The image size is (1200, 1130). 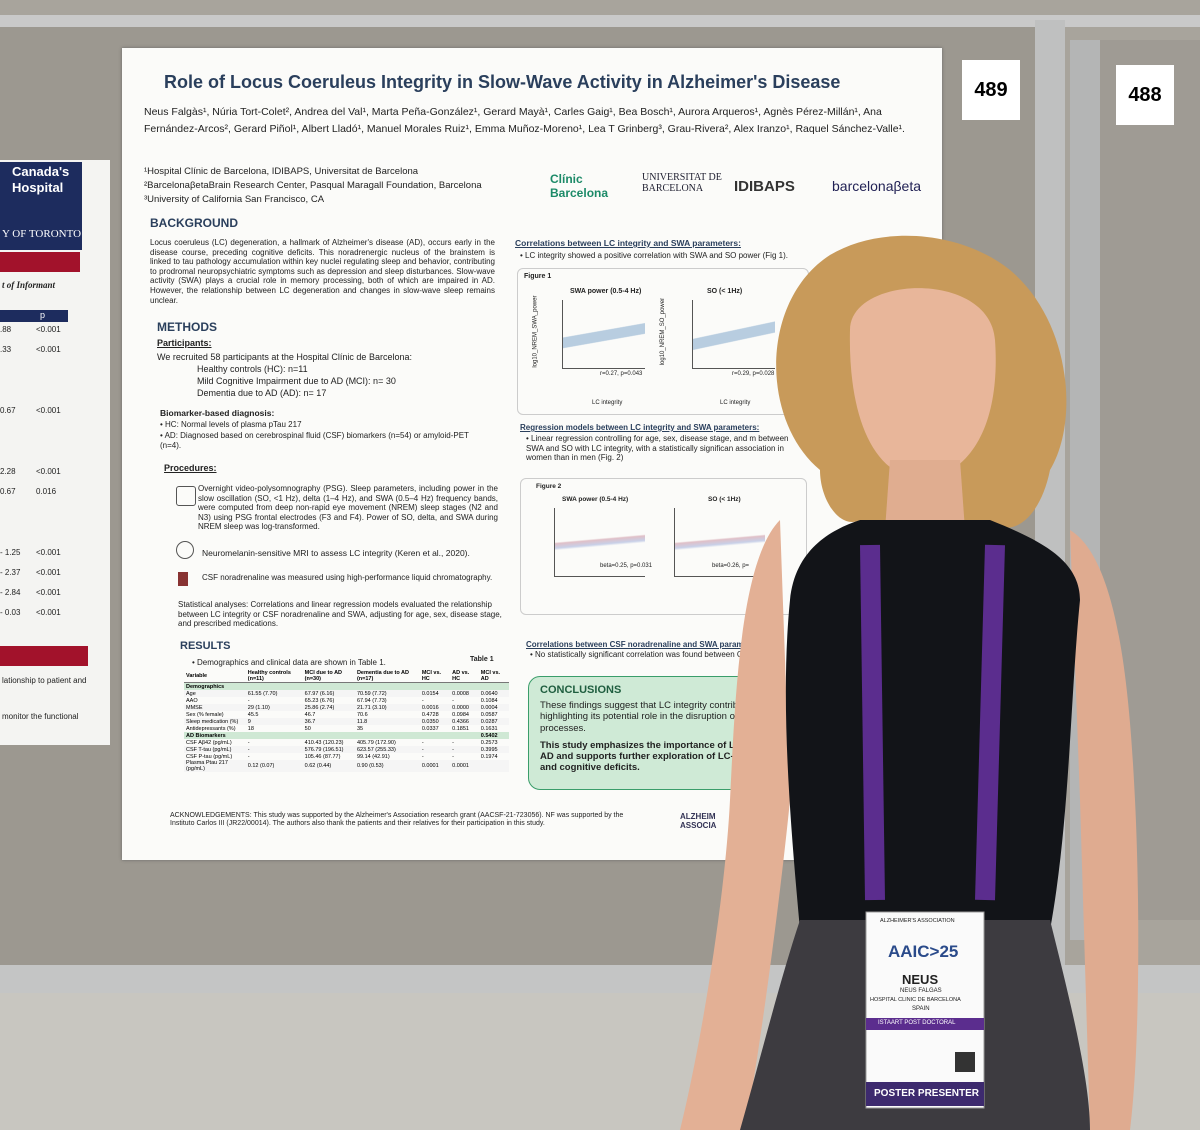 What do you see at coordinates (460, 728) in the screenshot?
I see `cell: 0.1851` at bounding box center [460, 728].